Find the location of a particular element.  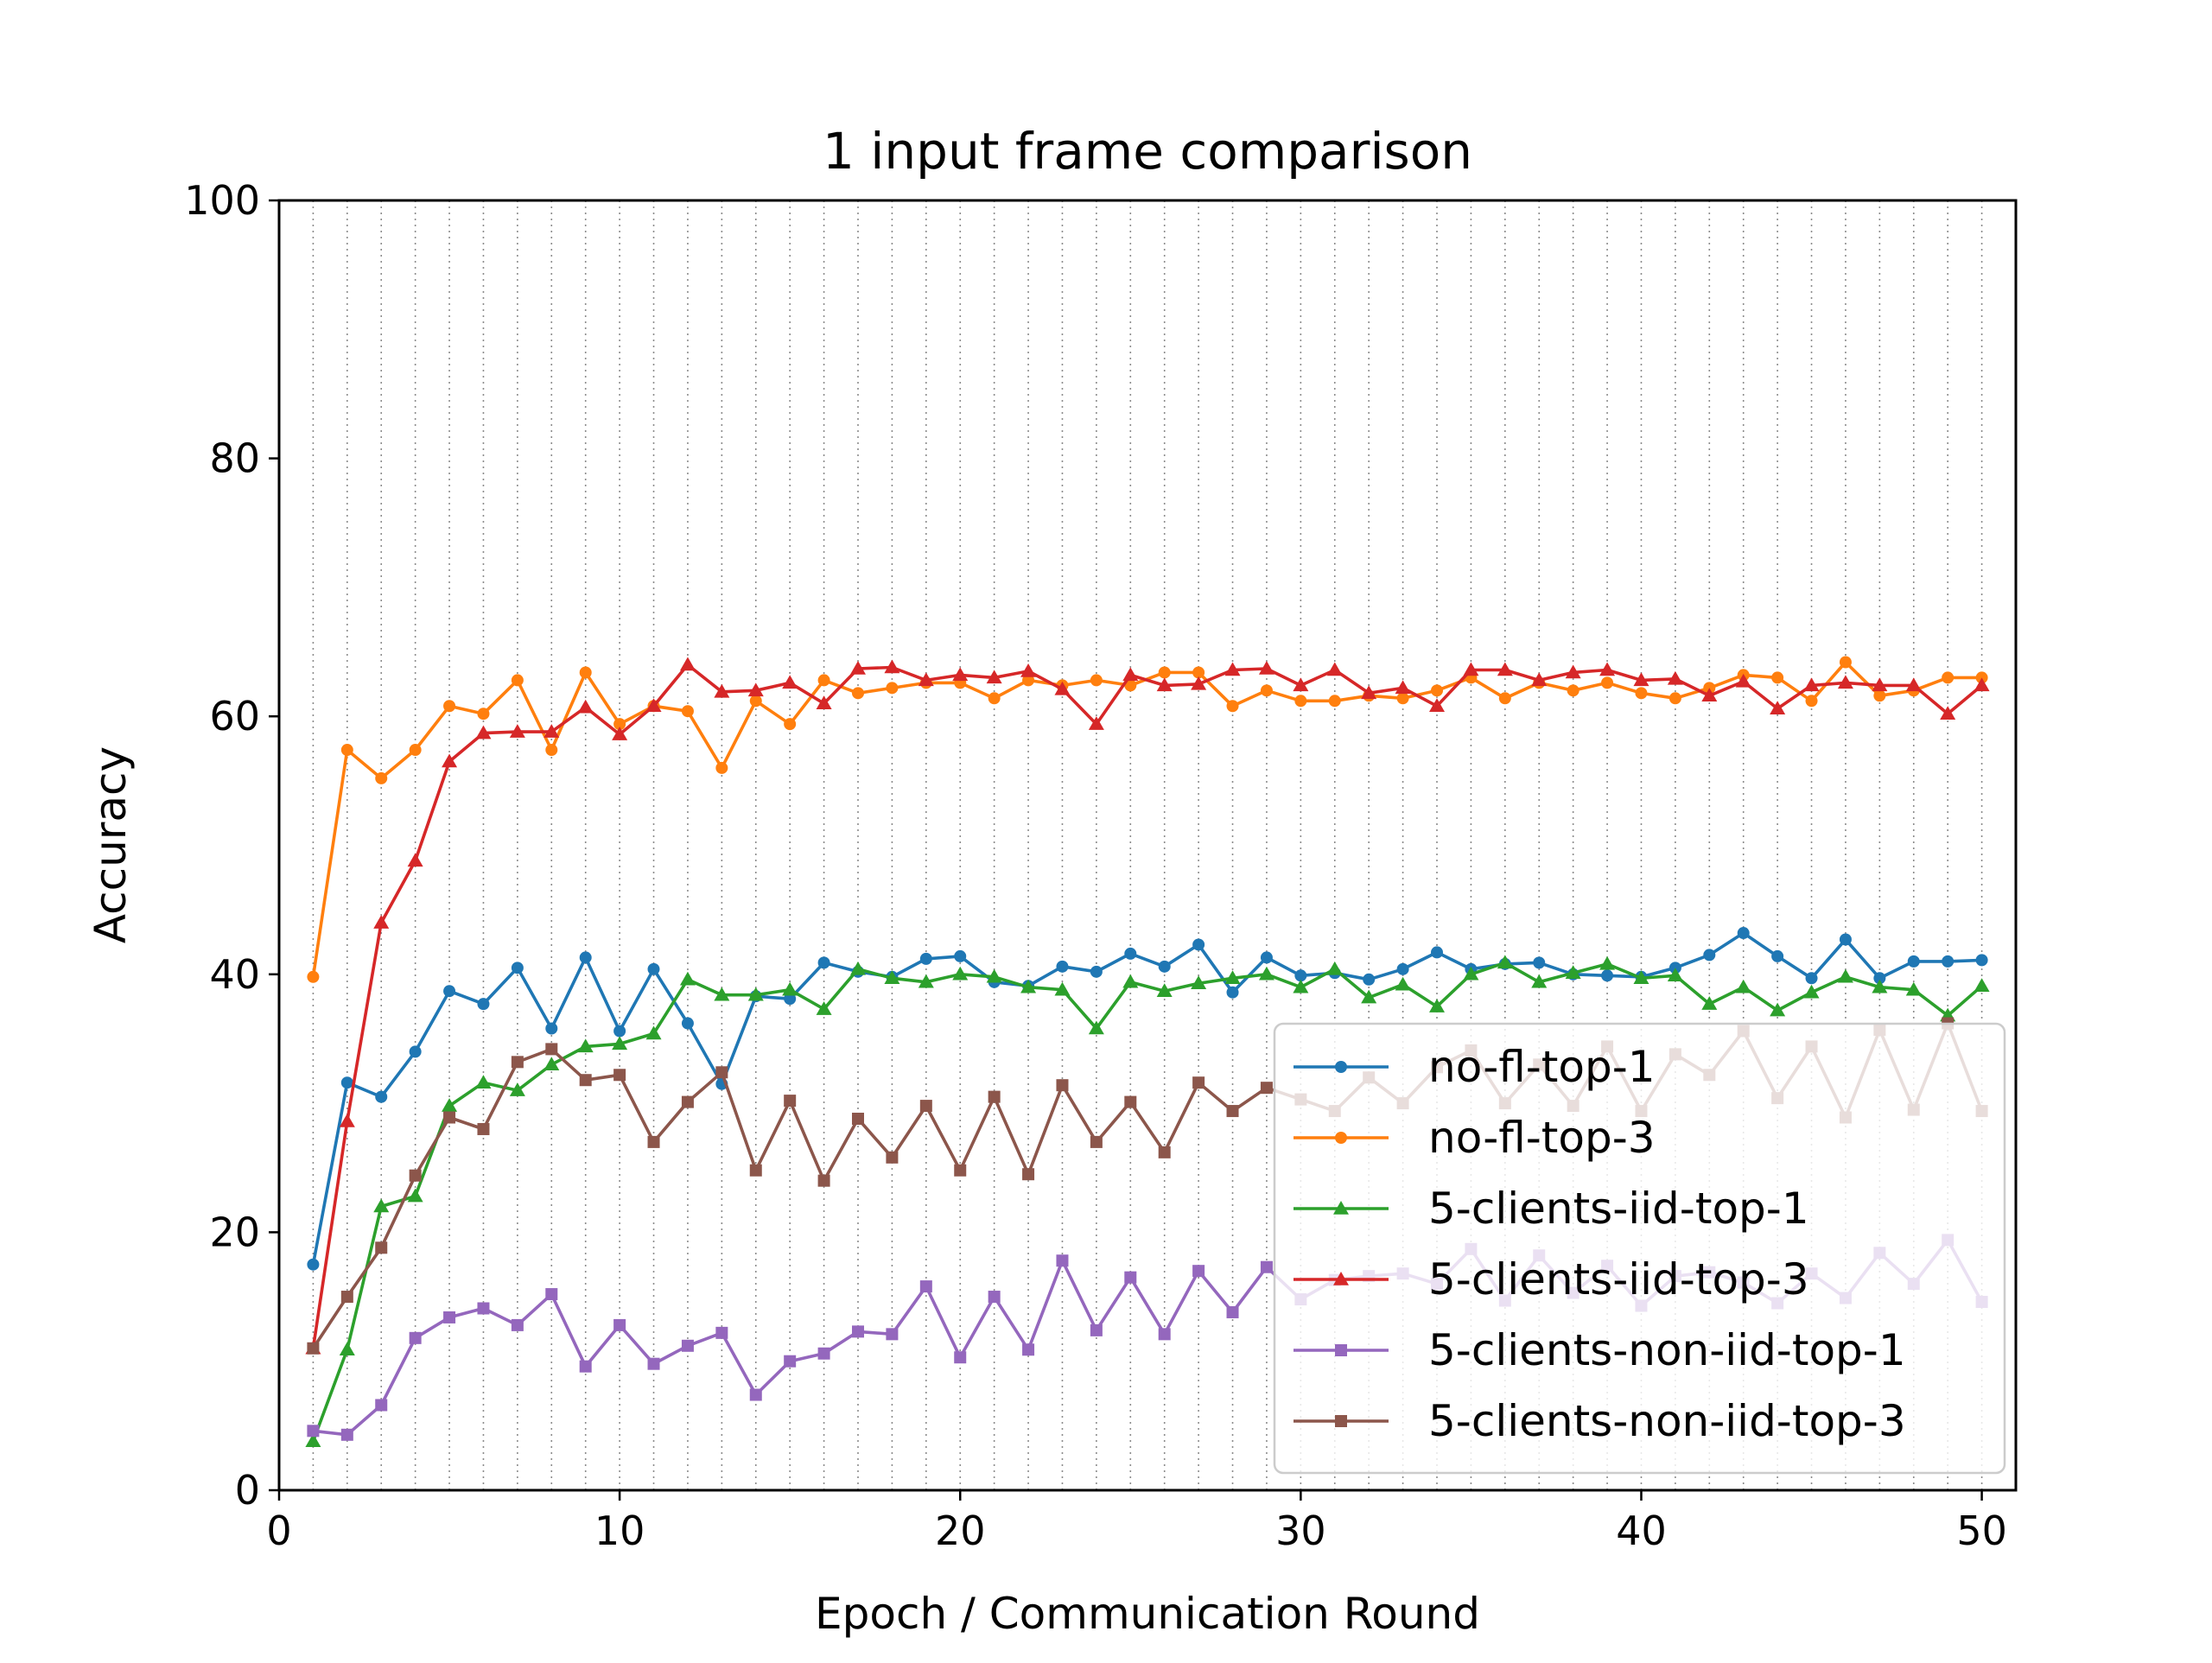

legend-item: no-fl-top-3 is located at coordinates (1475, 1138).